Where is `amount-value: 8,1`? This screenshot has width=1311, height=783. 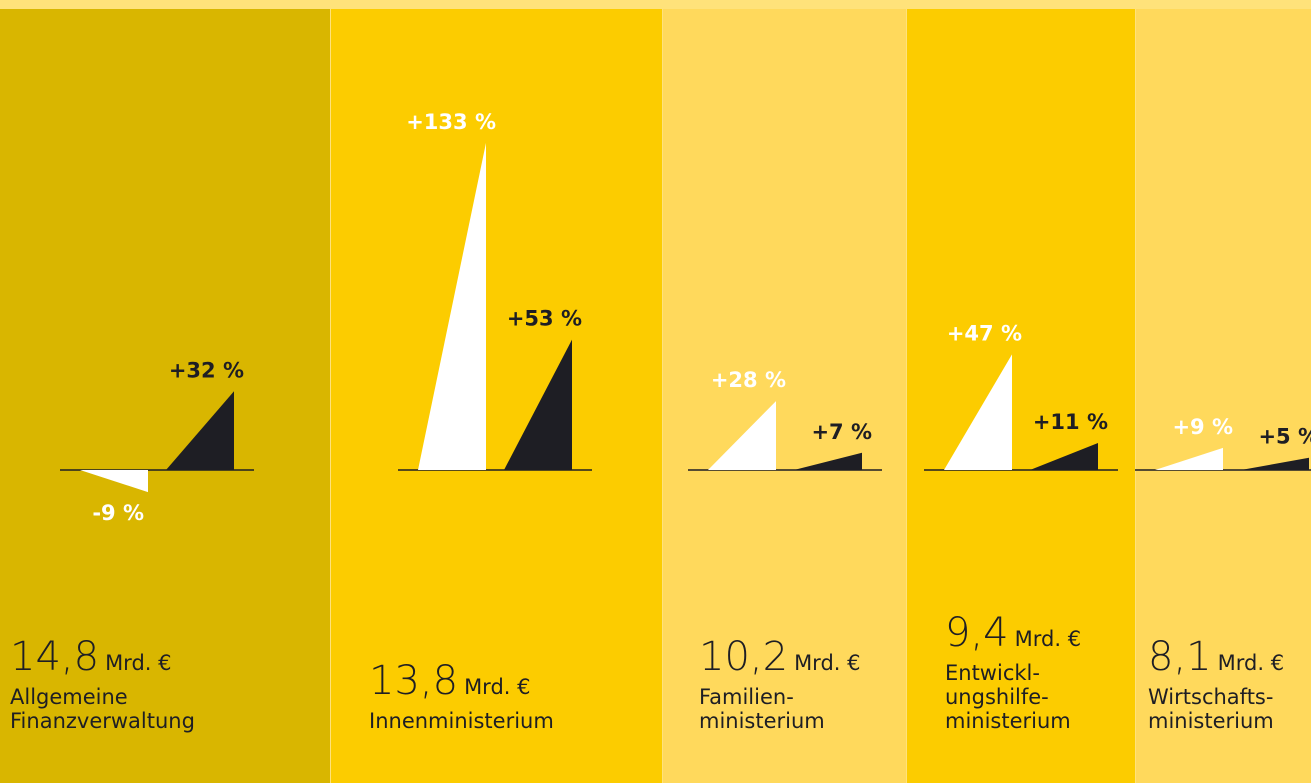 amount-value: 8,1 is located at coordinates (1180, 657).